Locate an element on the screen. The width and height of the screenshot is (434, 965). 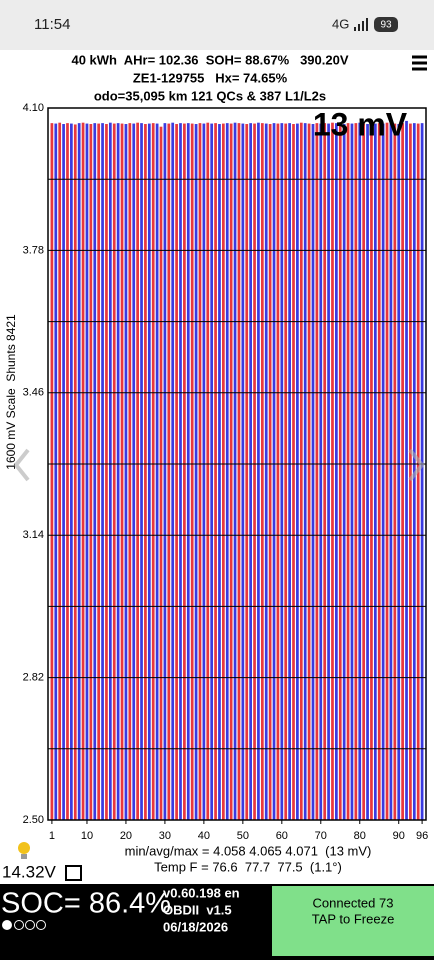
stats: min/avg/max = 4.058 4.065 4.071 (13 mV) is located at coordinates (248, 850).